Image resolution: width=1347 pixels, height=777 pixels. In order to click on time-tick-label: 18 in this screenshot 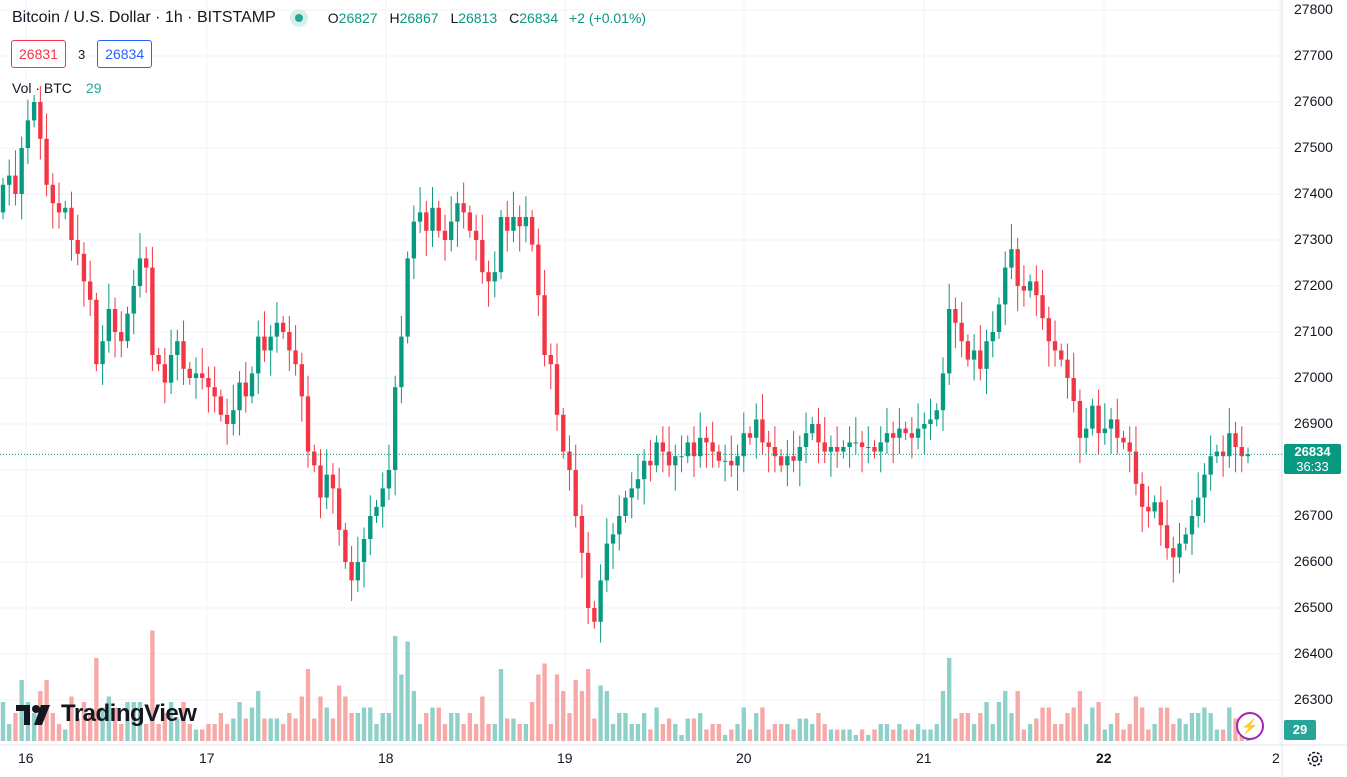, I will do `click(386, 758)`.